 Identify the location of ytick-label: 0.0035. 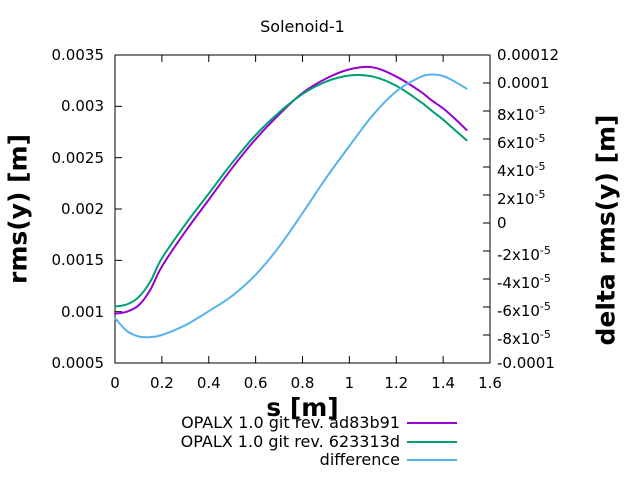
(78, 55).